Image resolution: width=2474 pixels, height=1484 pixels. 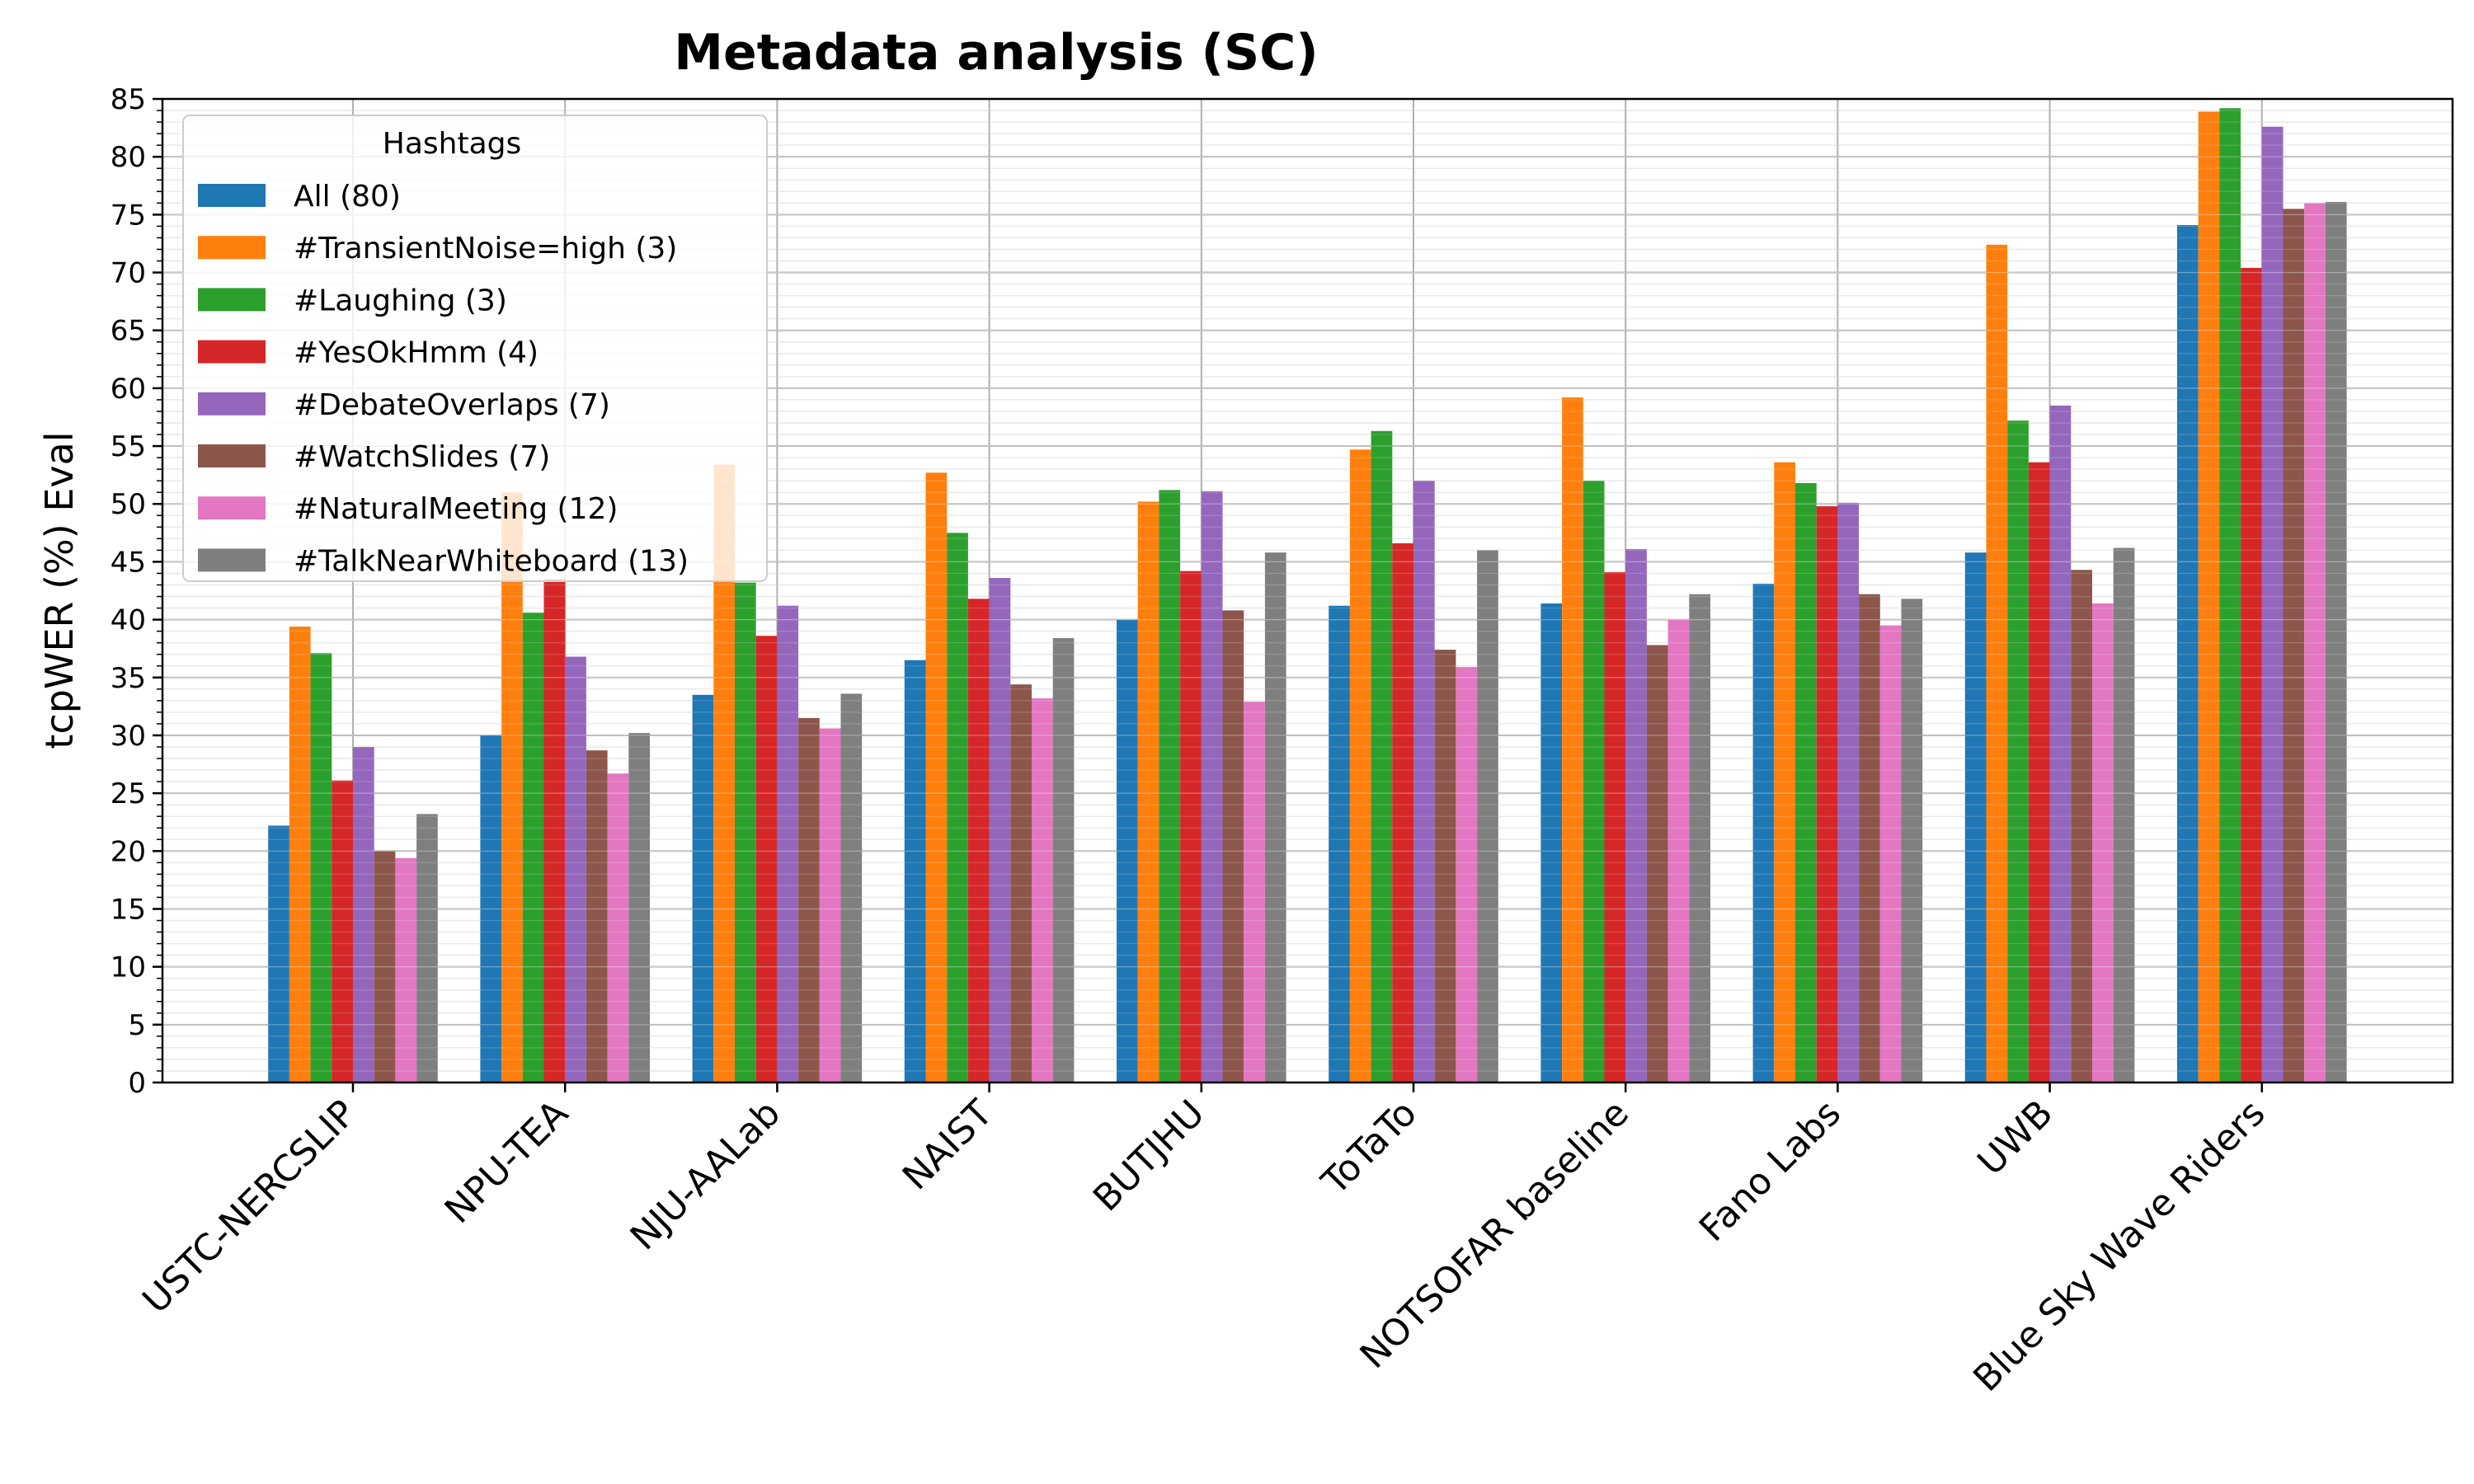 What do you see at coordinates (128, 273) in the screenshot?
I see `y-tick-label: 70` at bounding box center [128, 273].